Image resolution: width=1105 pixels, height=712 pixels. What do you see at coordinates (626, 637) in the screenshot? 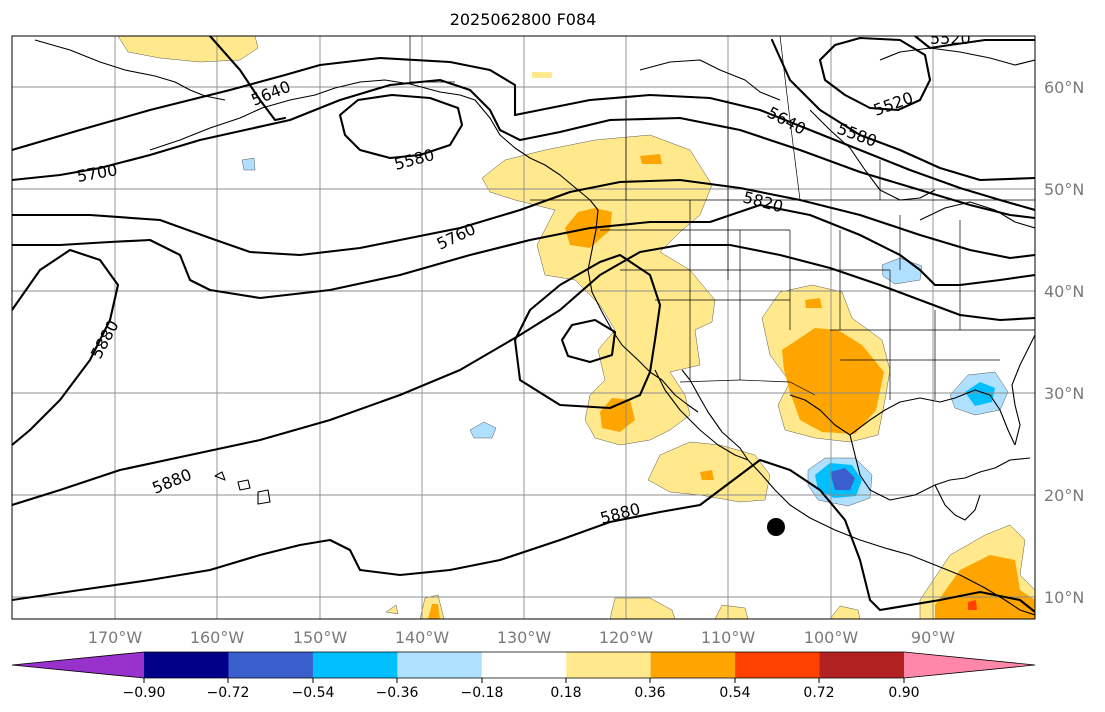
I see `lon-tick-label: 120°W` at bounding box center [626, 637].